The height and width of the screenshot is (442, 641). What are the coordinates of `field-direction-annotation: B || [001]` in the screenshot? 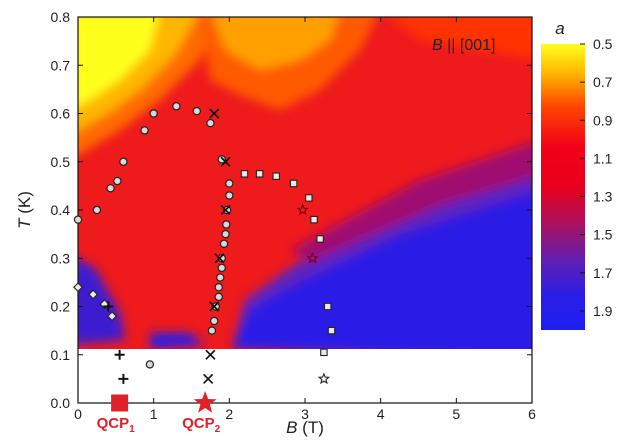 It's located at (463, 45).